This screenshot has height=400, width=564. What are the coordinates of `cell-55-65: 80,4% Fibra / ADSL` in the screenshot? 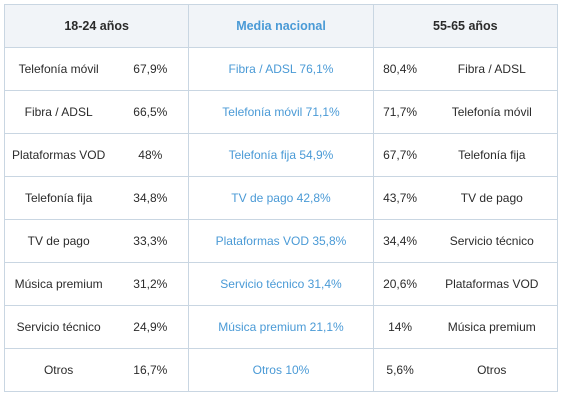 It's located at (465, 69).